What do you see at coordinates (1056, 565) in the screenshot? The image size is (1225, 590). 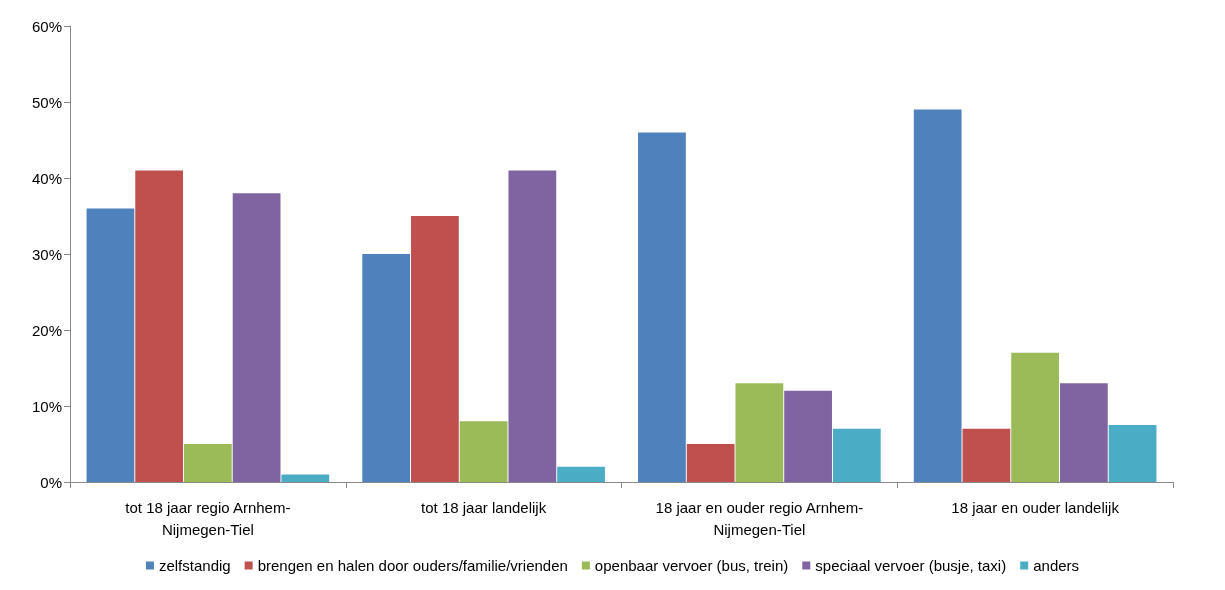 I see `legend-label: anders` at bounding box center [1056, 565].